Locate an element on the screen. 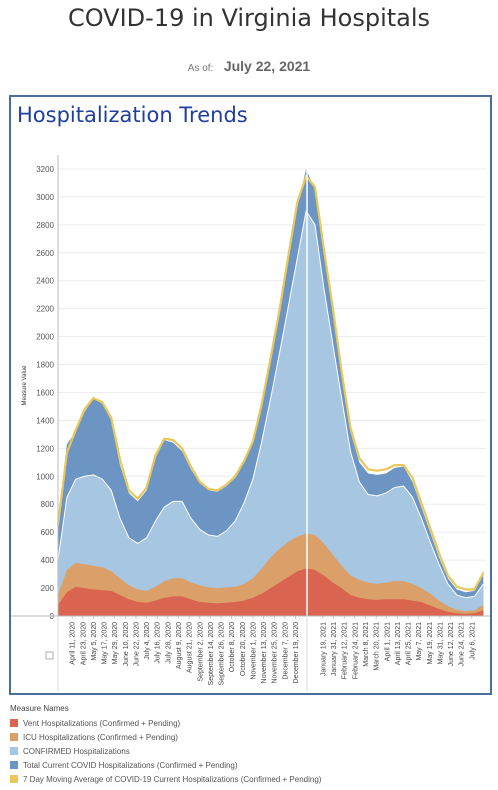 The image size is (498, 790). legend-label: CONFIRMED Hospitalizations is located at coordinates (76, 751).